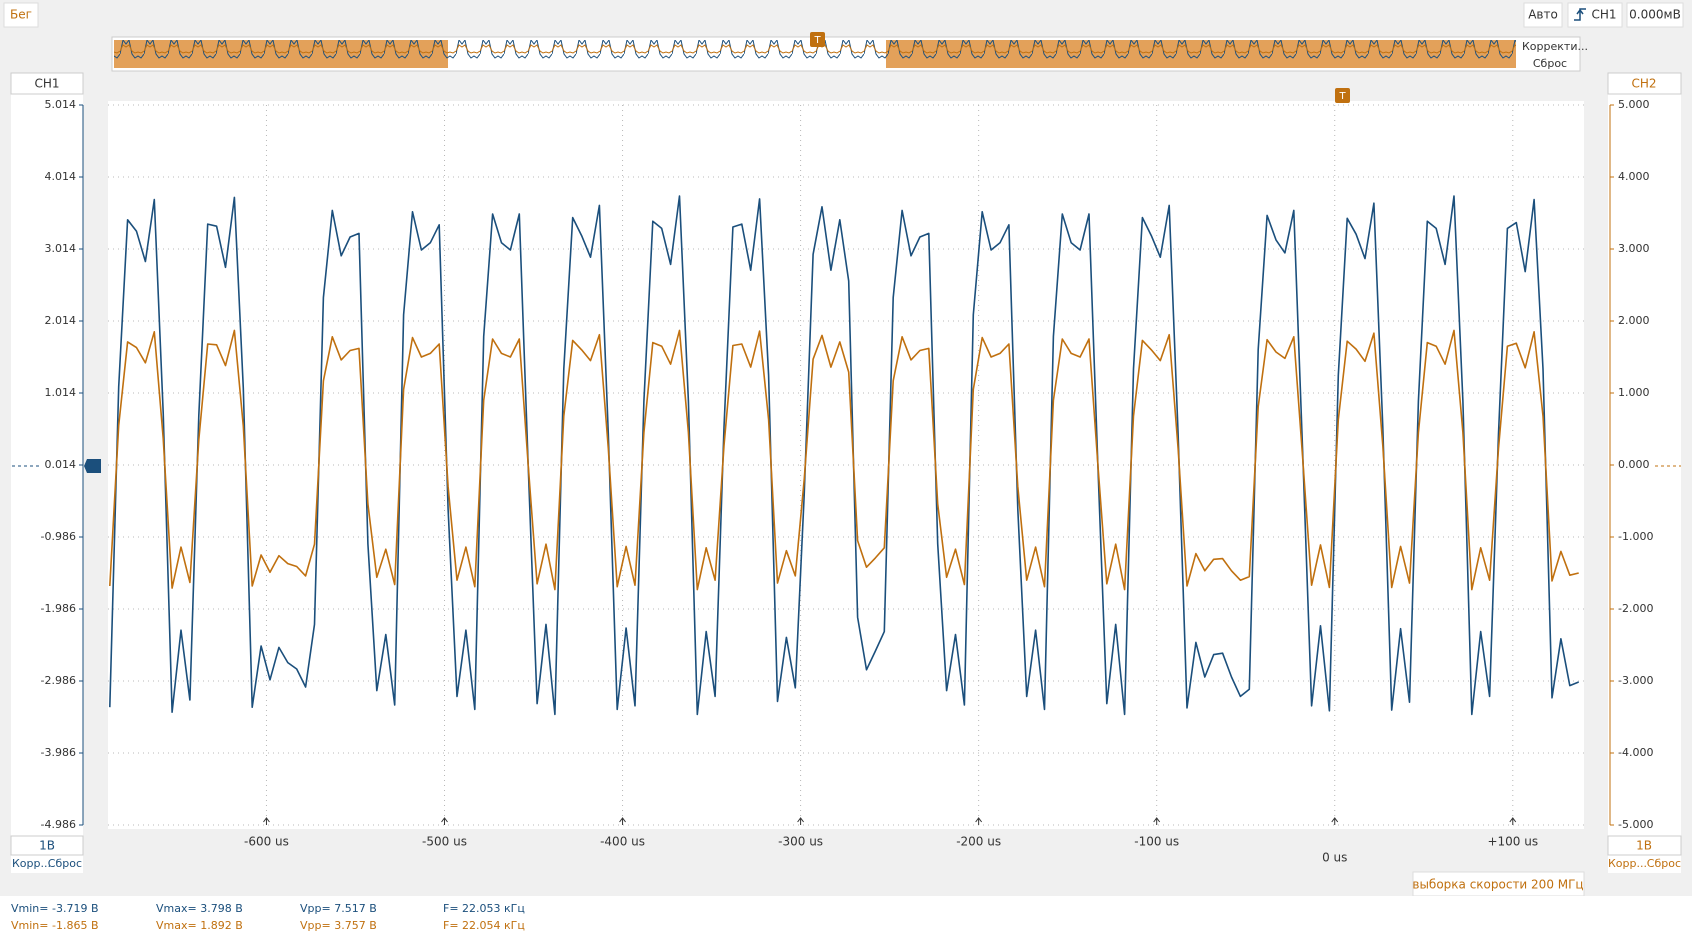 This screenshot has width=1692, height=940. Describe the element at coordinates (61, 392) in the screenshot. I see `y-tick-label: 1.014` at that location.